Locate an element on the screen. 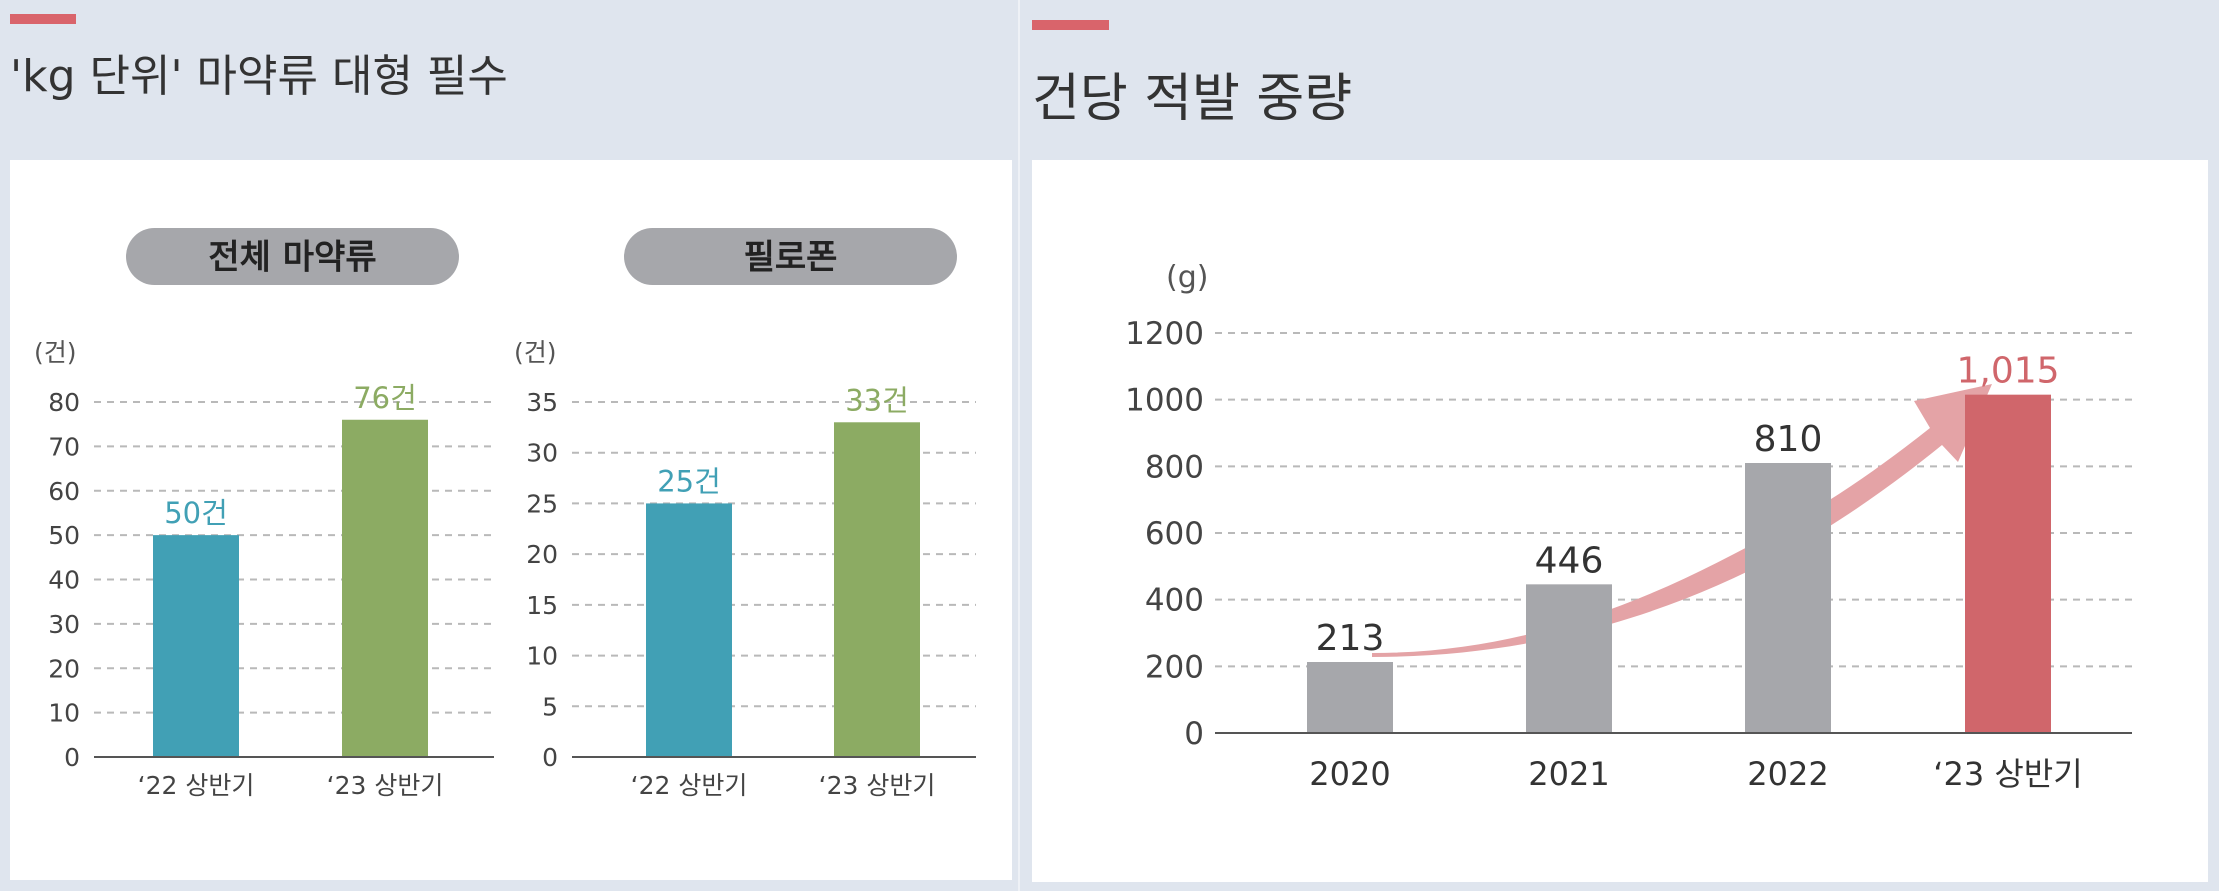 The image size is (2219, 891). chart-weight-per-case-ytick-label: 1200 is located at coordinates (1164, 334).